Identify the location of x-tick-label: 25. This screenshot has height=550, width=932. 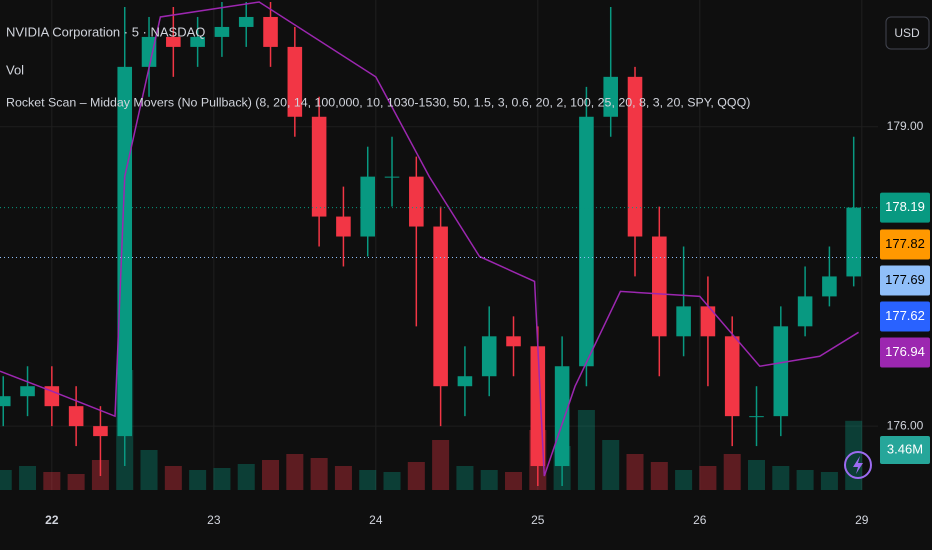
(538, 520).